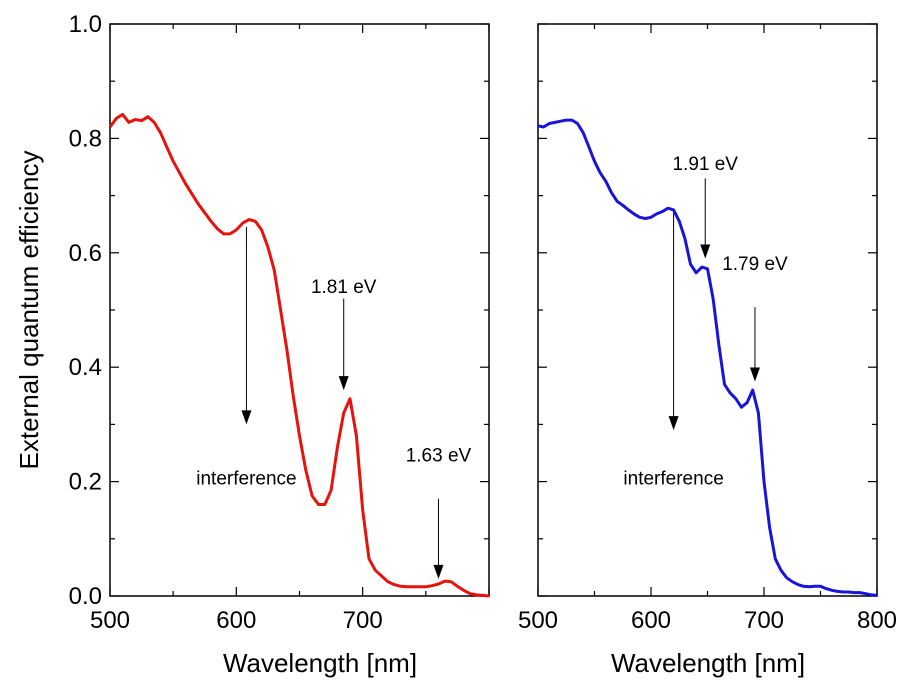  What do you see at coordinates (85, 138) in the screenshot?
I see `y-tick-label: 0.8` at bounding box center [85, 138].